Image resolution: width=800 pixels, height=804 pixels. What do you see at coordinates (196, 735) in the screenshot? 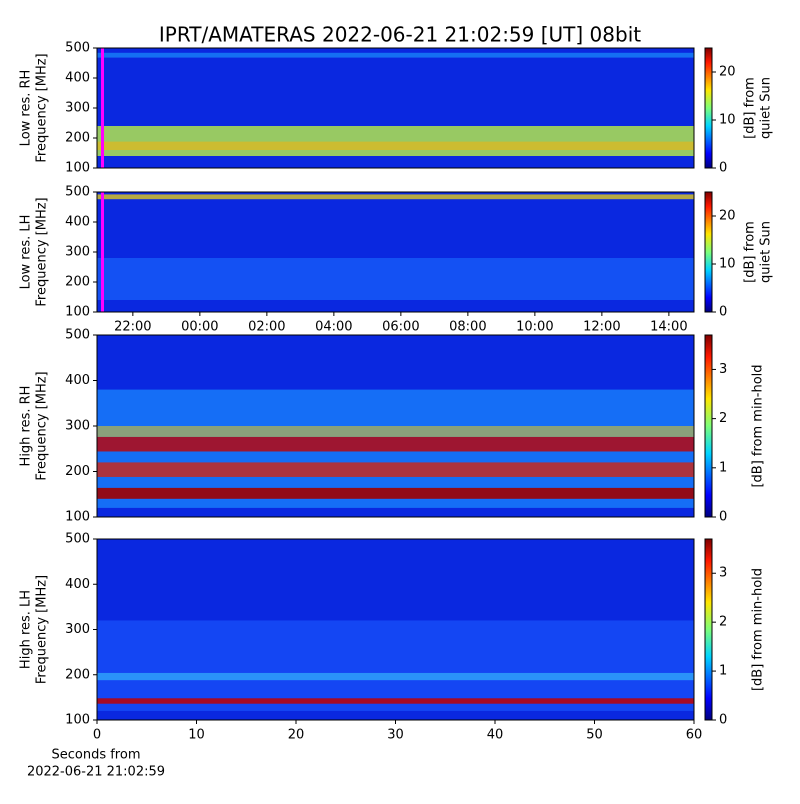
I see `x-tick-label: 10` at bounding box center [196, 735].